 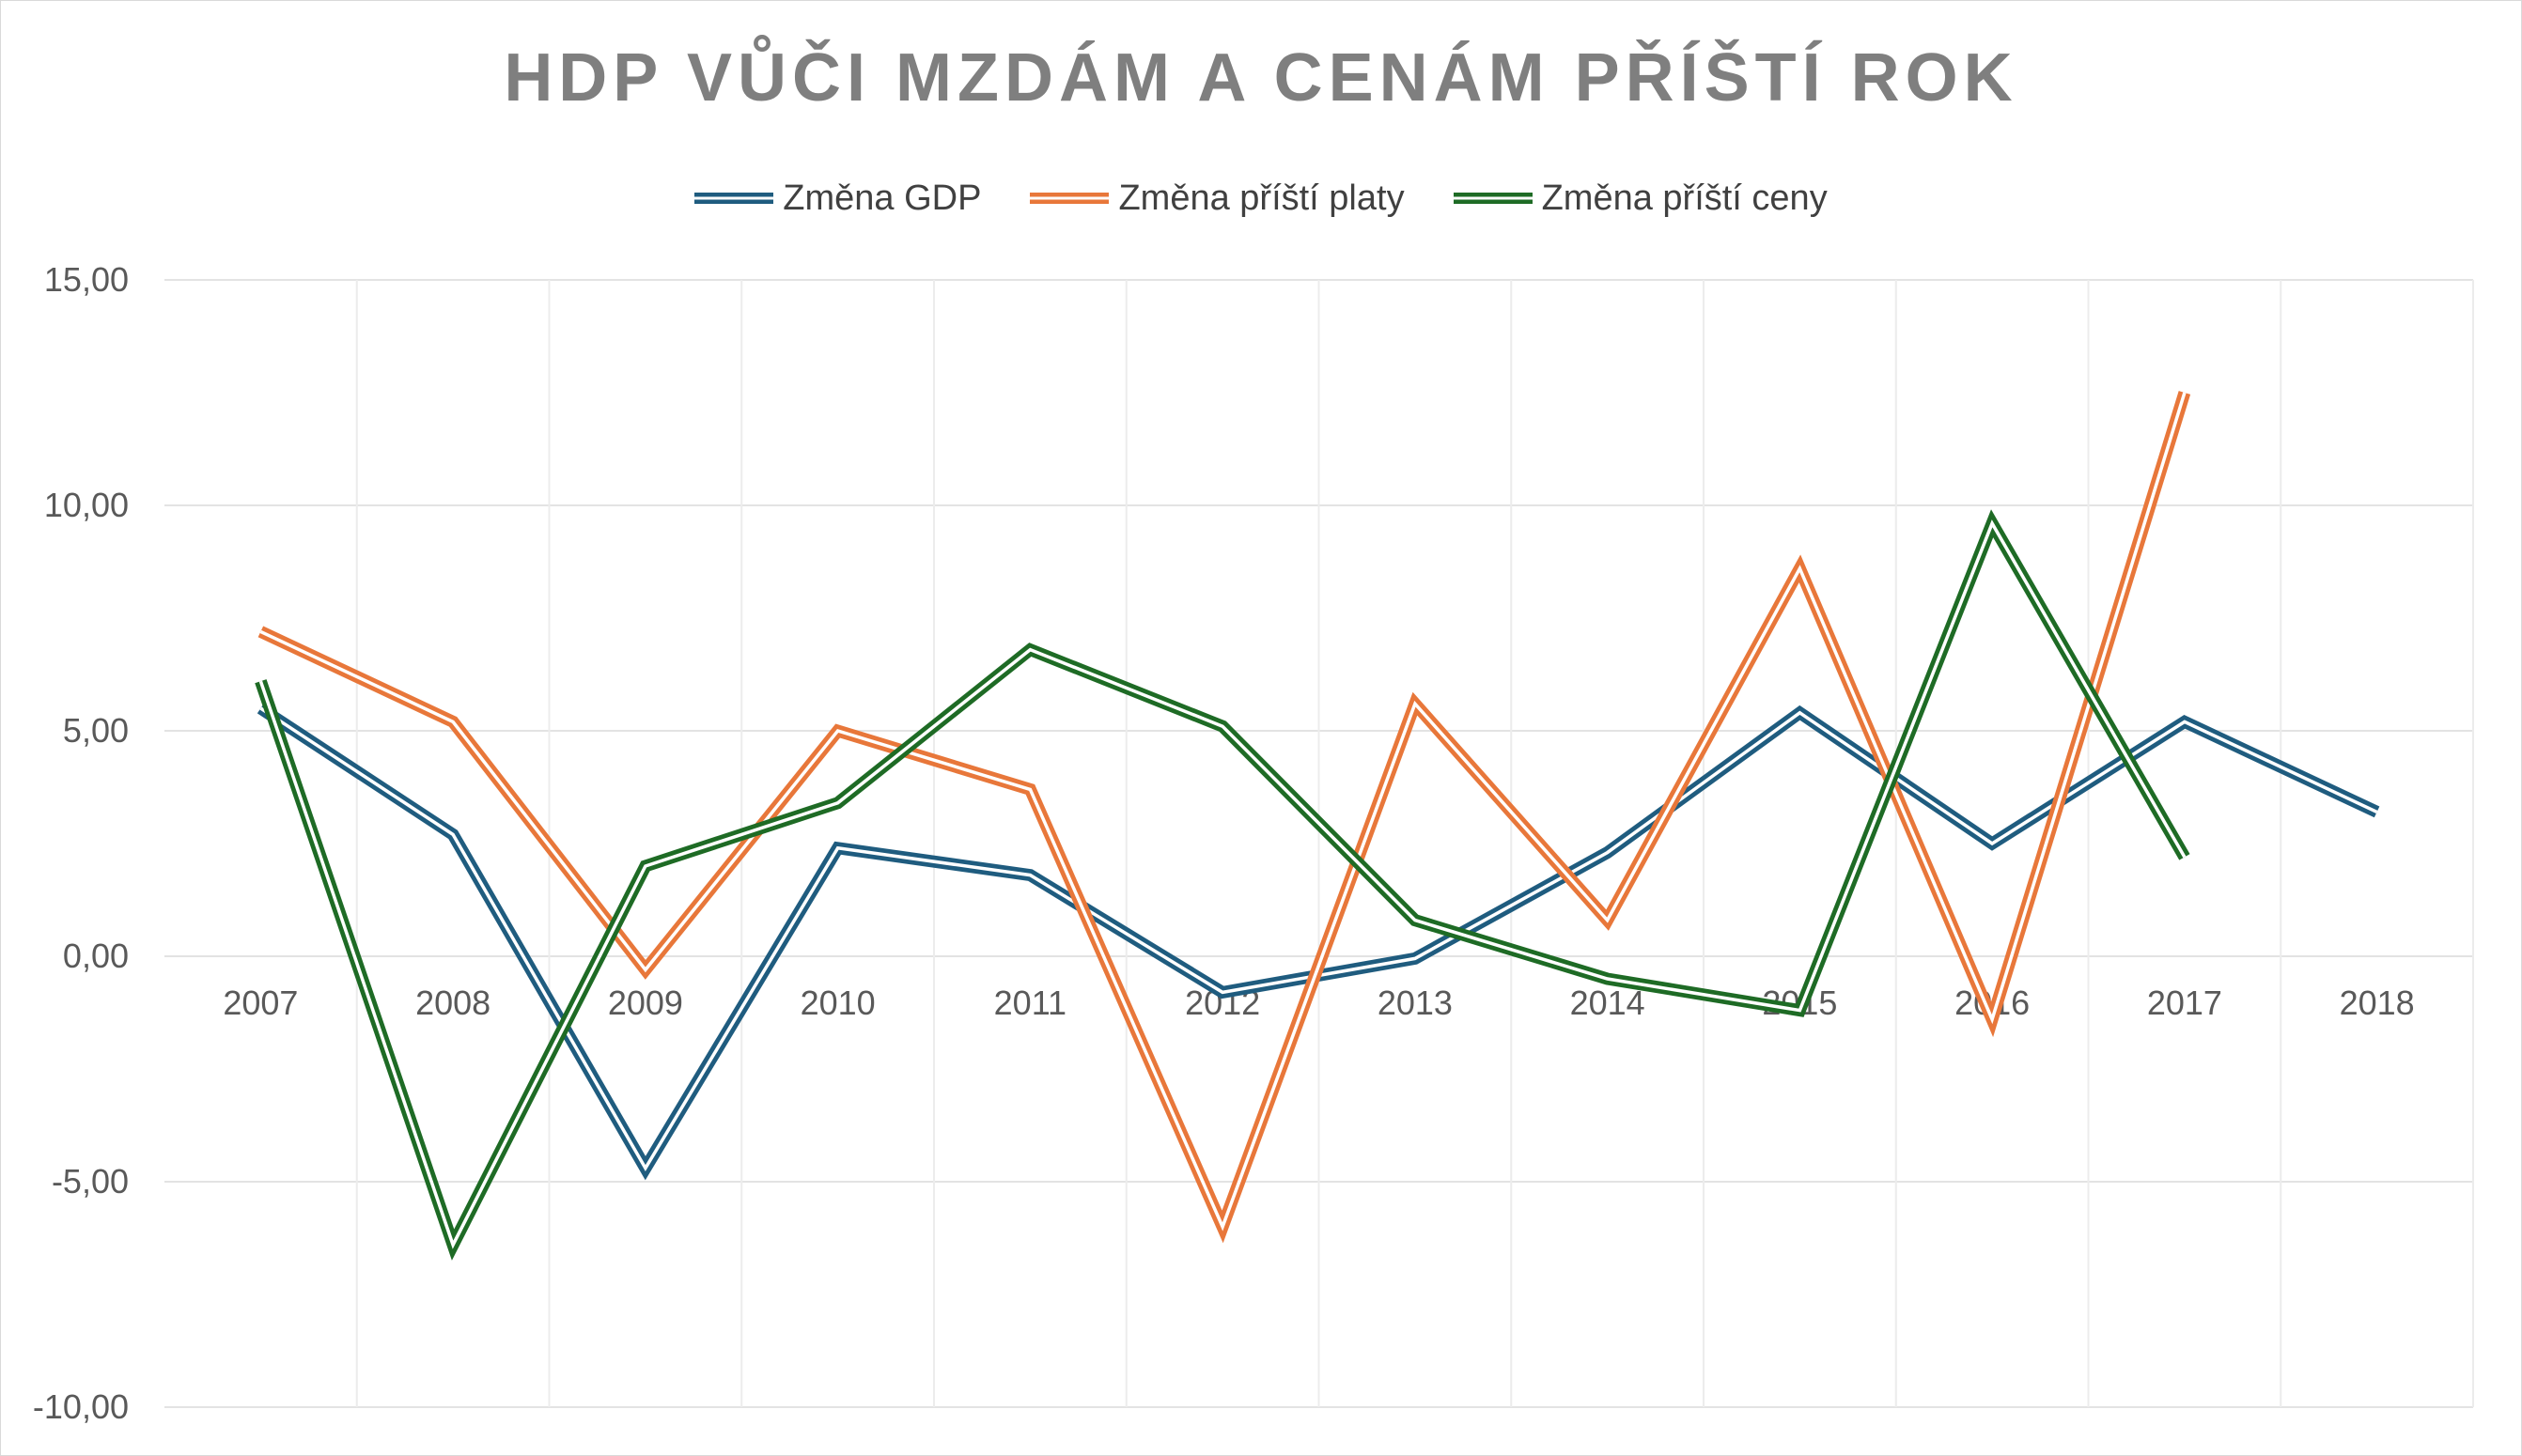 What do you see at coordinates (452, 1003) in the screenshot?
I see `x-tick-label: 2008` at bounding box center [452, 1003].